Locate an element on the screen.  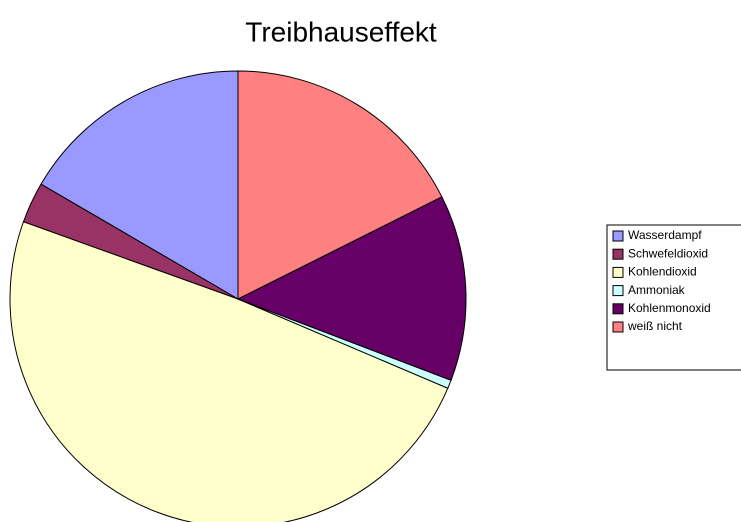
legend-label: Schwefeldioxid is located at coordinates (668, 253).